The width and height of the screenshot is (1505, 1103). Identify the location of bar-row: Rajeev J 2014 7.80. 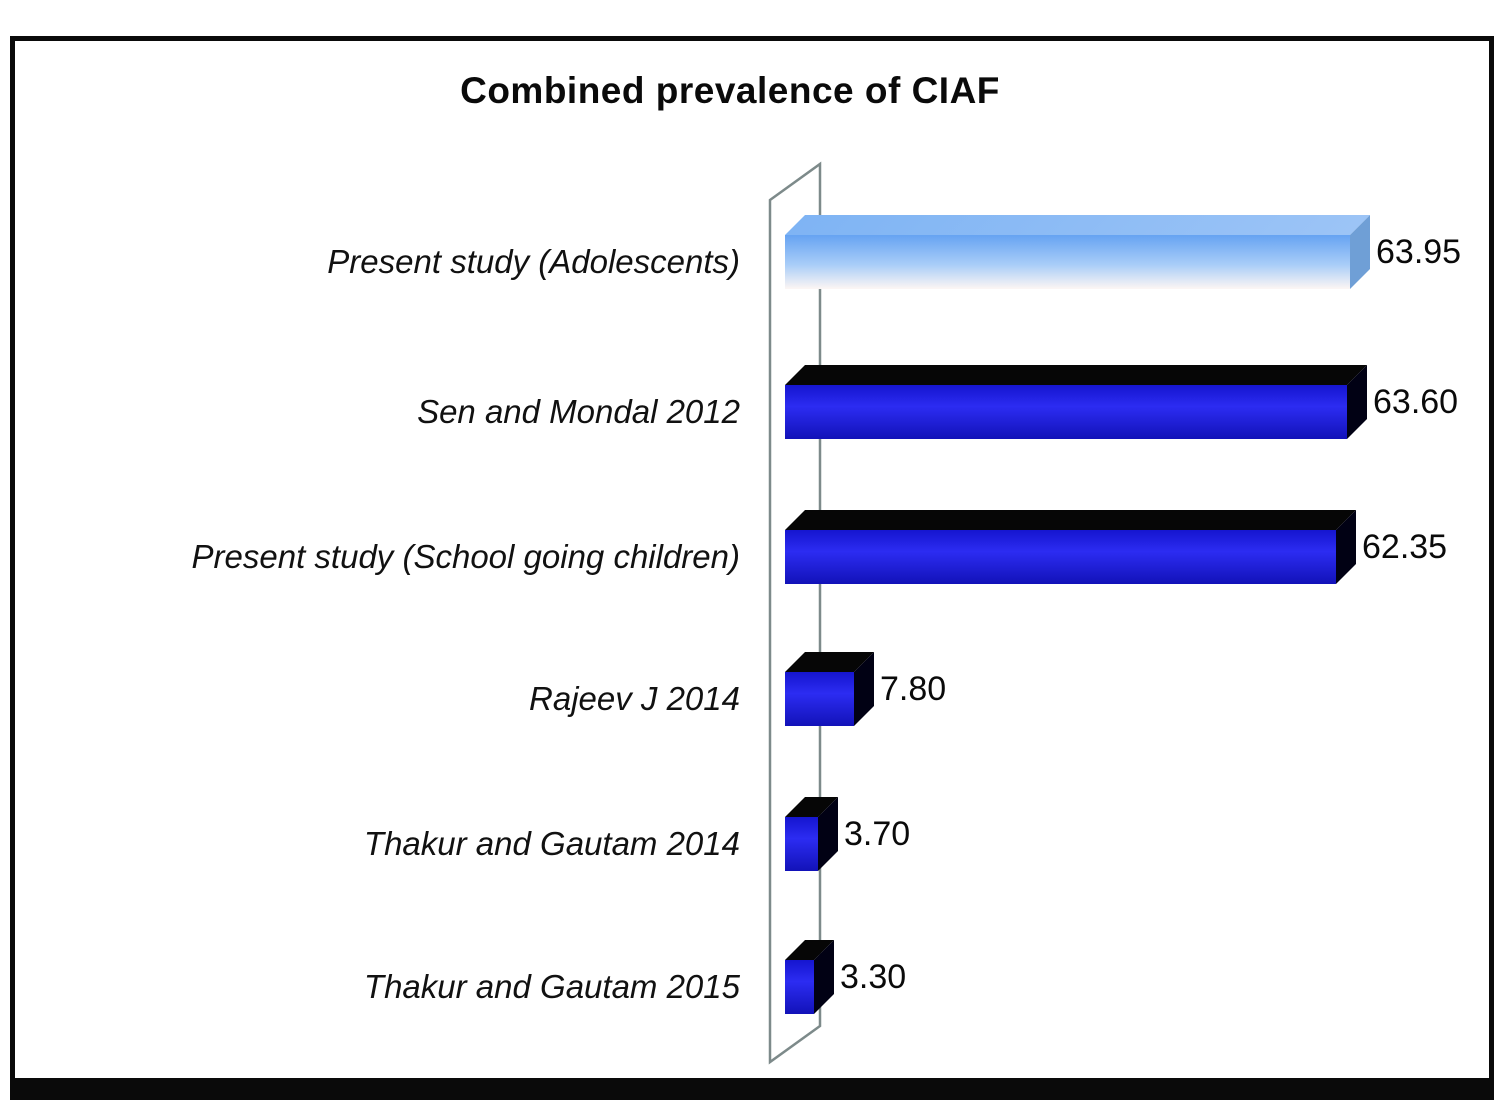
(752, 689).